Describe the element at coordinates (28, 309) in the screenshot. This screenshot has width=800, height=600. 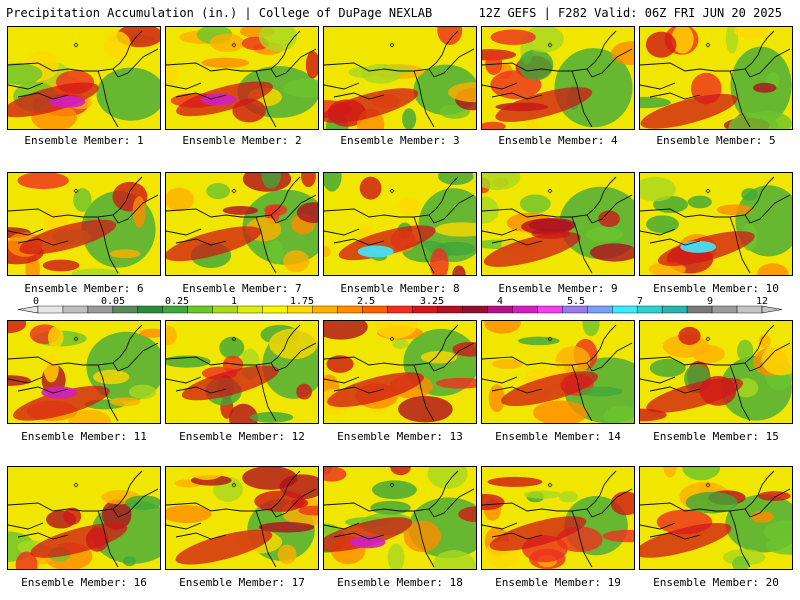
I see `colorbar-min-arrow` at that location.